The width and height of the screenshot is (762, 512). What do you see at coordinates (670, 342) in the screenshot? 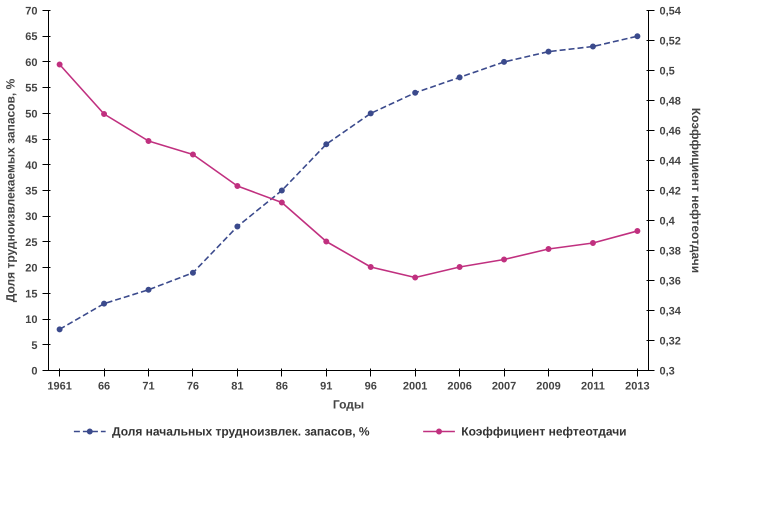
I see `y2-tick-label: 0,32` at bounding box center [670, 342].